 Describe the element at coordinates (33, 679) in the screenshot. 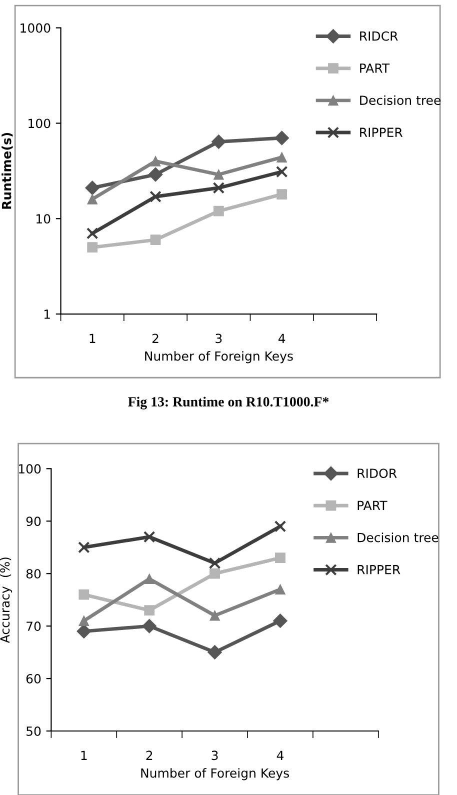

I see `y-tick-label: 60` at that location.